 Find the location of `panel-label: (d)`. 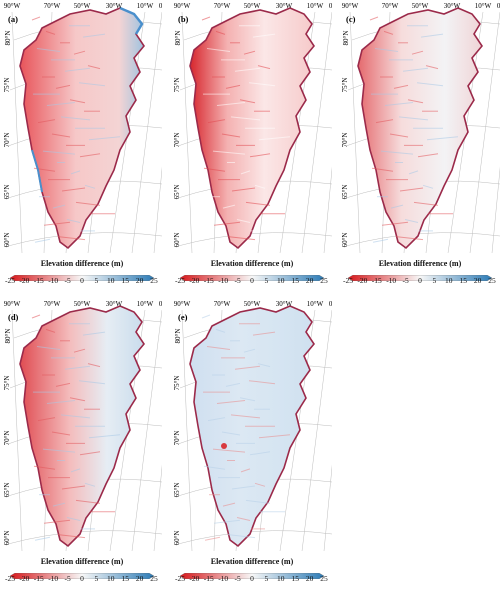

panel-label: (d) is located at coordinates (13, 317).